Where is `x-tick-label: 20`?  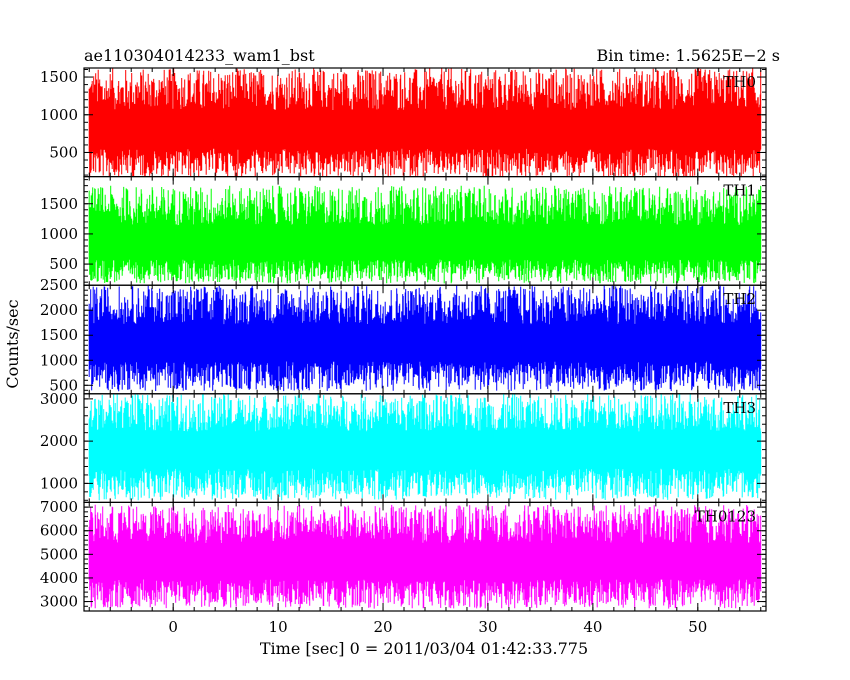 x-tick-label: 20 is located at coordinates (382, 627).